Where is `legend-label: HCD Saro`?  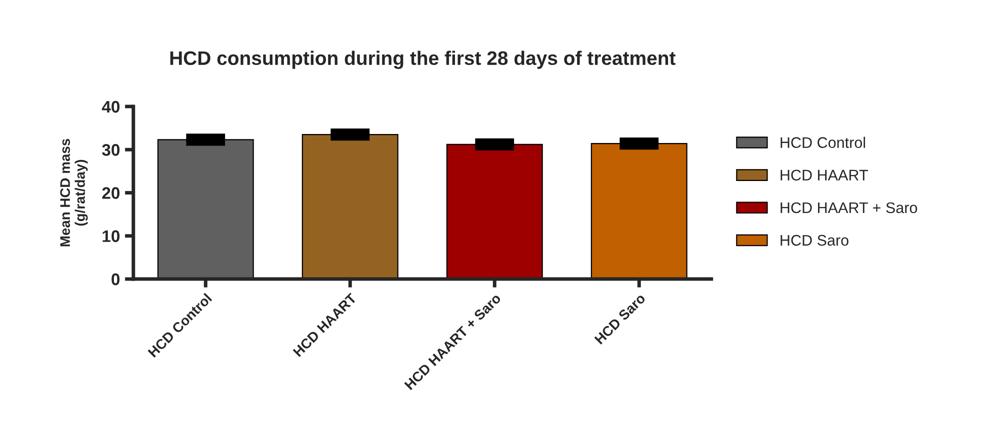
legend-label: HCD Saro is located at coordinates (814, 240).